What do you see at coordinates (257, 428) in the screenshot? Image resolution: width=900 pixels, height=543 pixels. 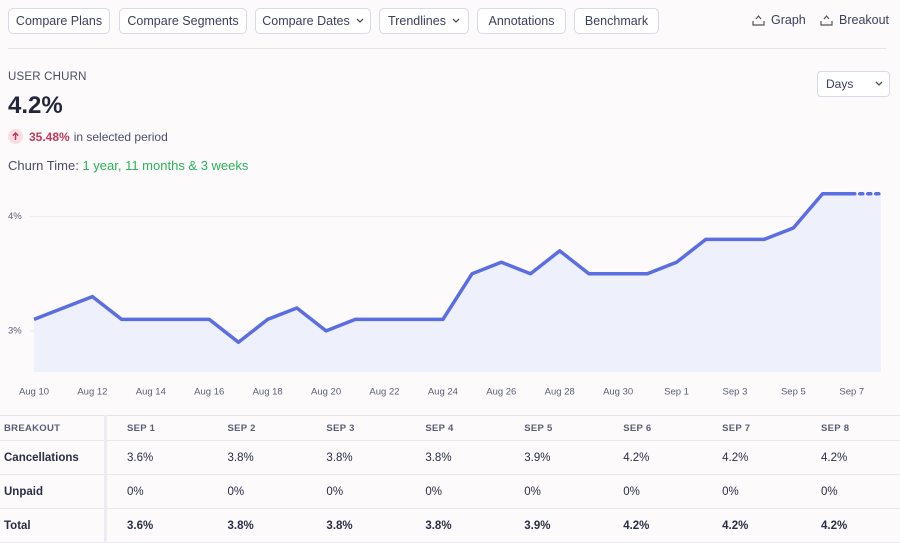 I see `column-header: SEP 2` at bounding box center [257, 428].